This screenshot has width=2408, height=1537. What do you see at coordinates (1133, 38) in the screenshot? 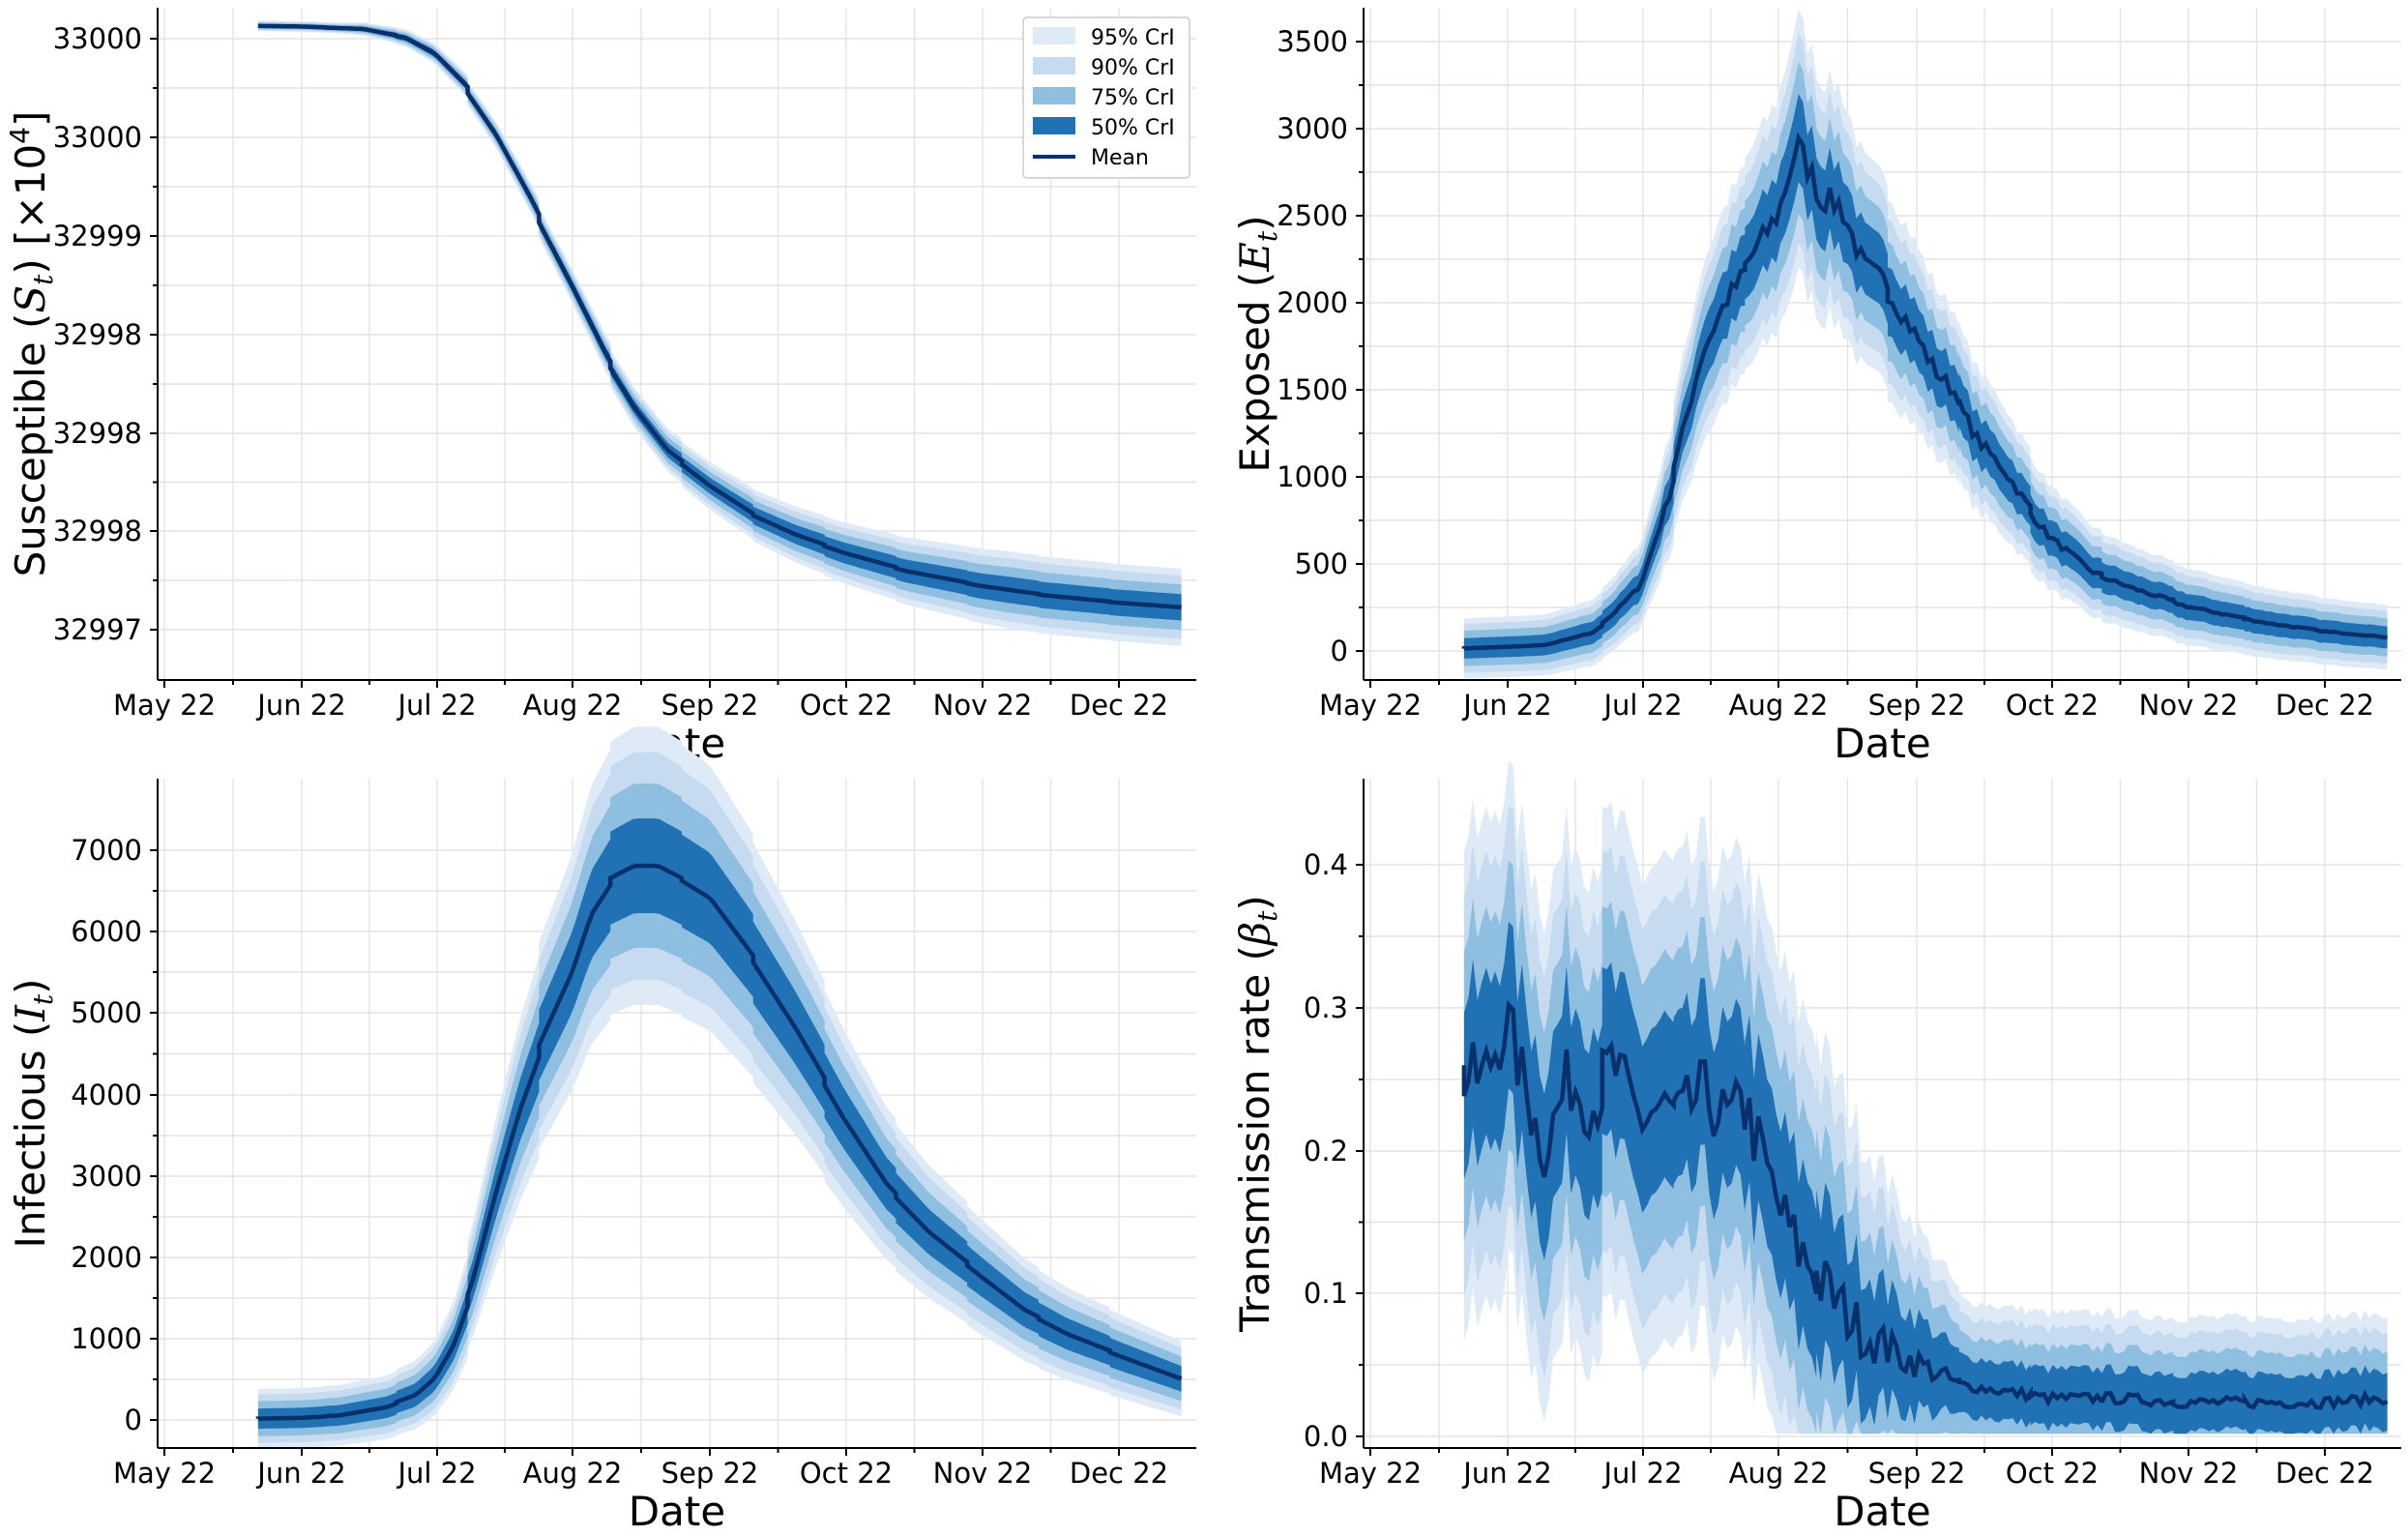
I see `legend-label: 95% CrI` at bounding box center [1133, 38].